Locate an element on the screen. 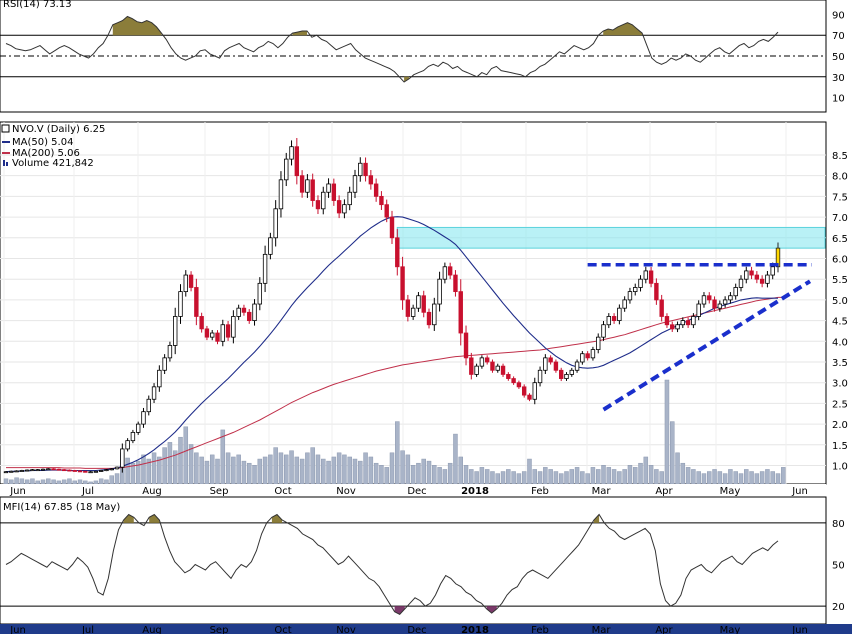 The width and height of the screenshot is (852, 634). rsi-tick-label: 50 is located at coordinates (838, 57).